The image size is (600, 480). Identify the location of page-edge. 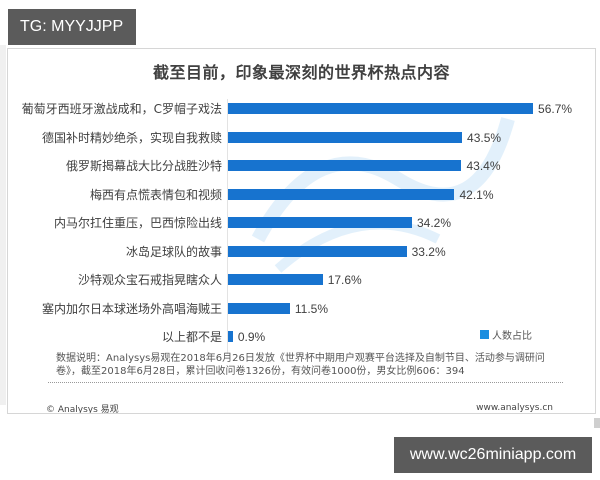
(3, 225).